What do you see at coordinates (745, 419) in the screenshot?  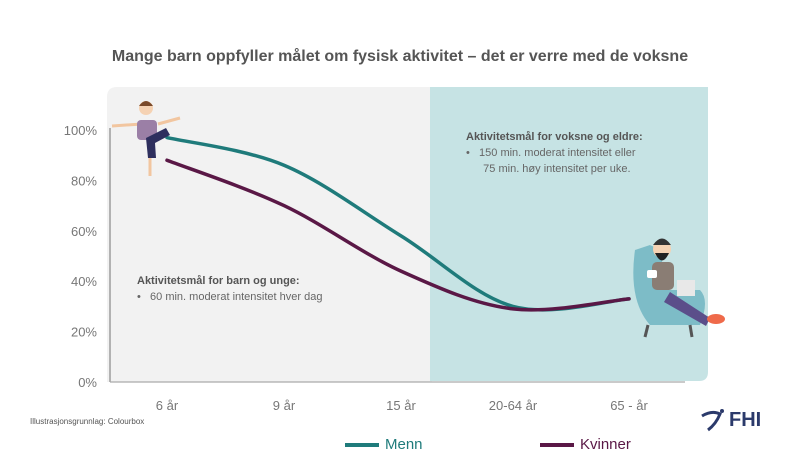 I see `fhi-logo-text: FHI` at bounding box center [745, 419].